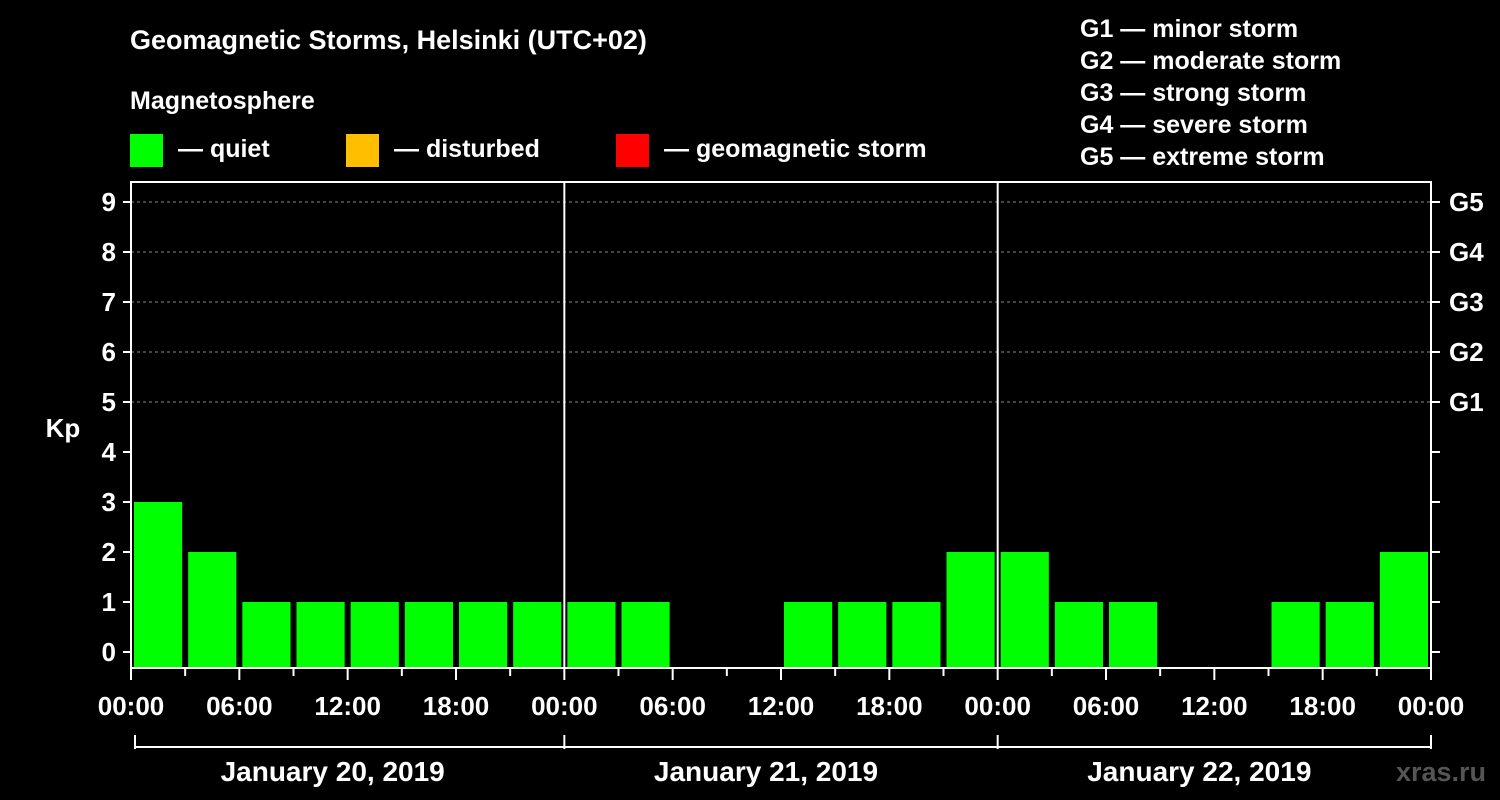 The height and width of the screenshot is (800, 1500). Describe the element at coordinates (239, 706) in the screenshot. I see `x-tick-label-1: 06:00` at that location.